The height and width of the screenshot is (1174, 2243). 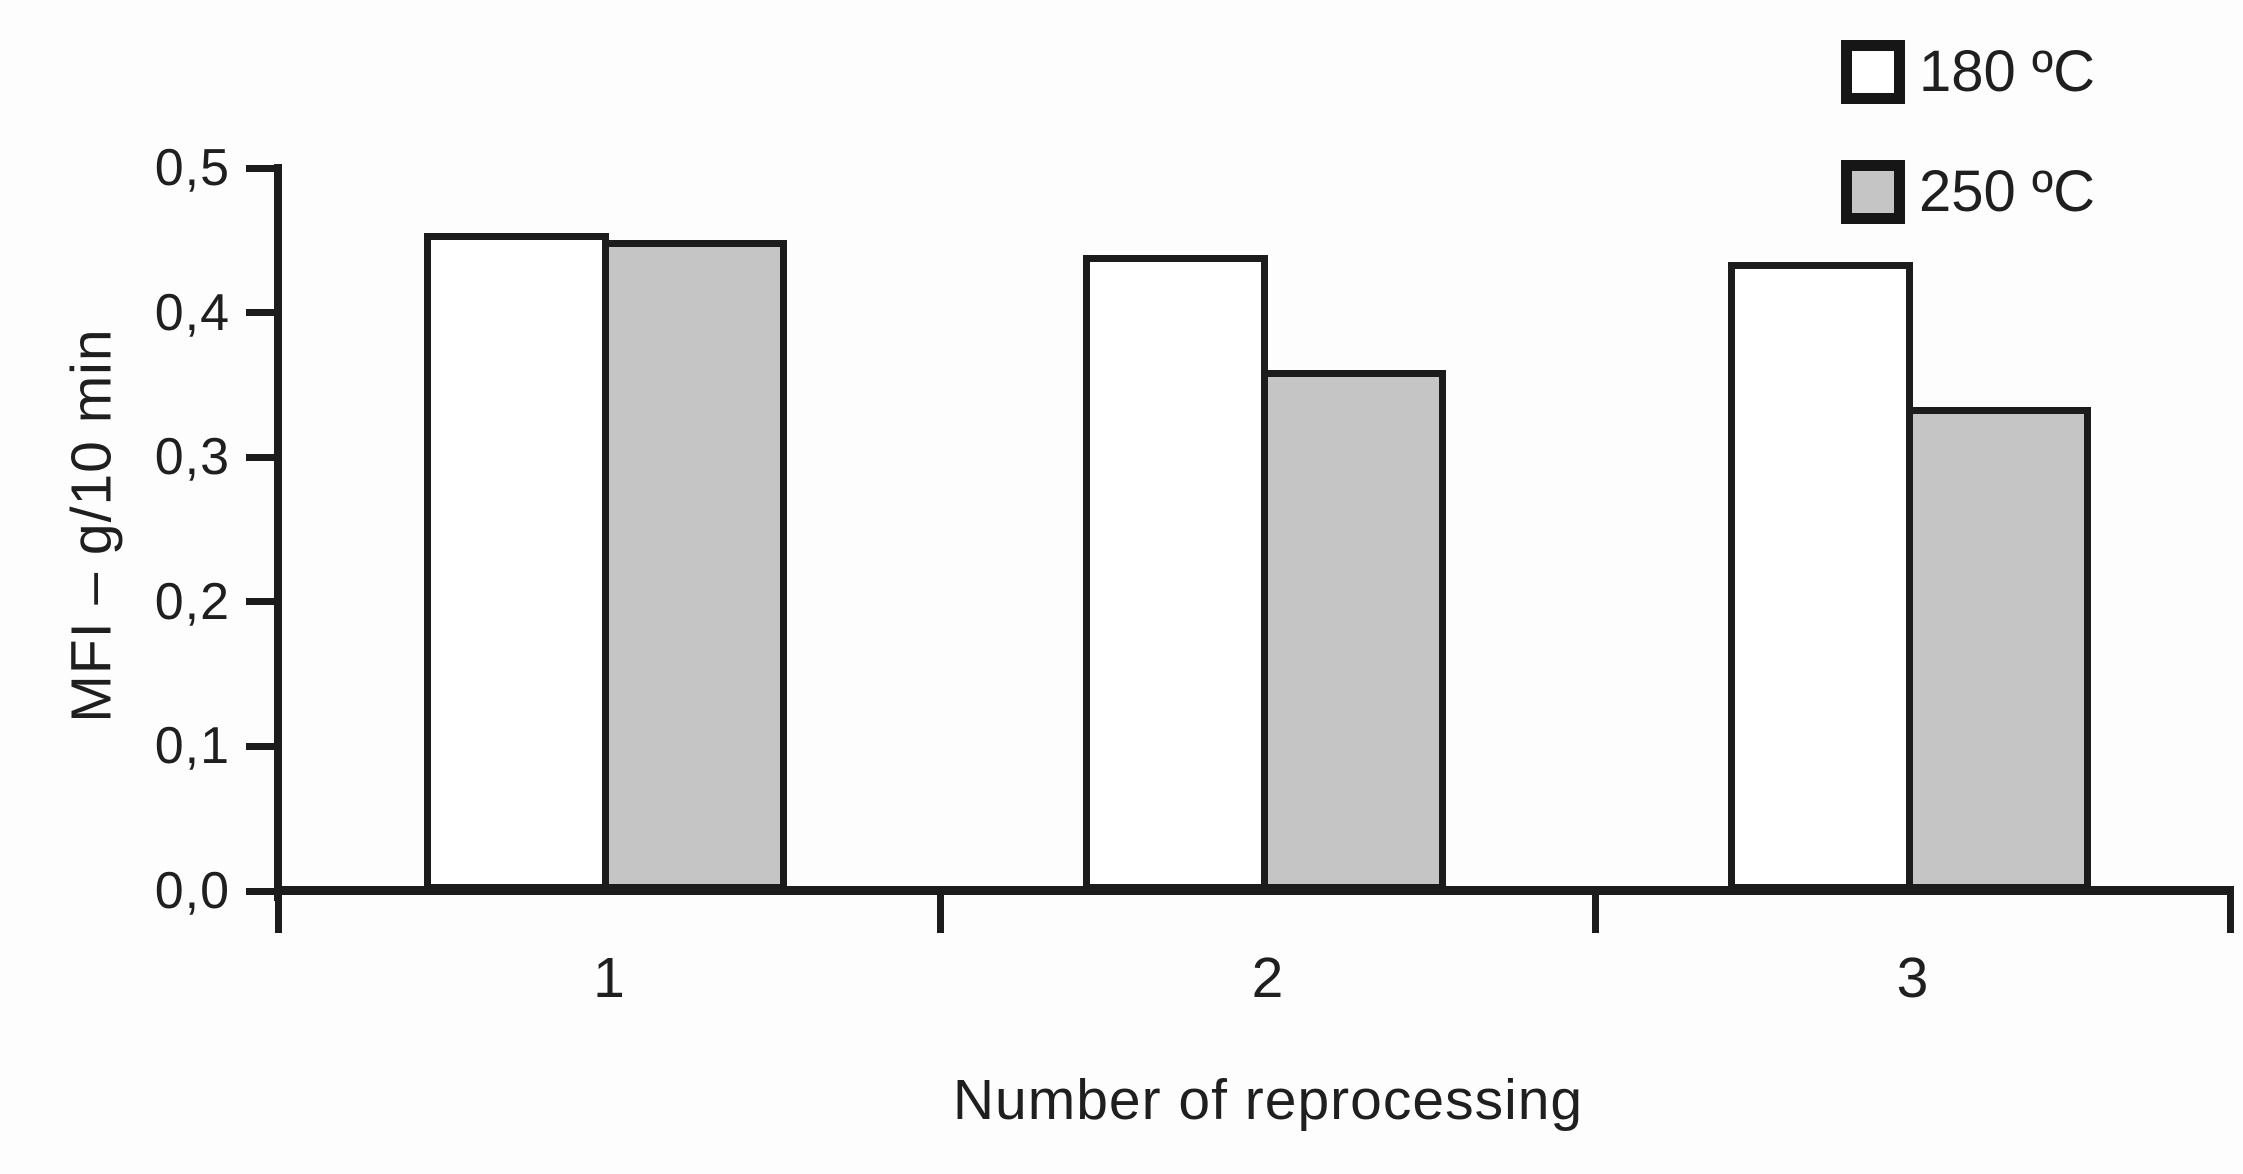 I want to click on y-axis-title: MFI – g/10 min, so click(x=91, y=525).